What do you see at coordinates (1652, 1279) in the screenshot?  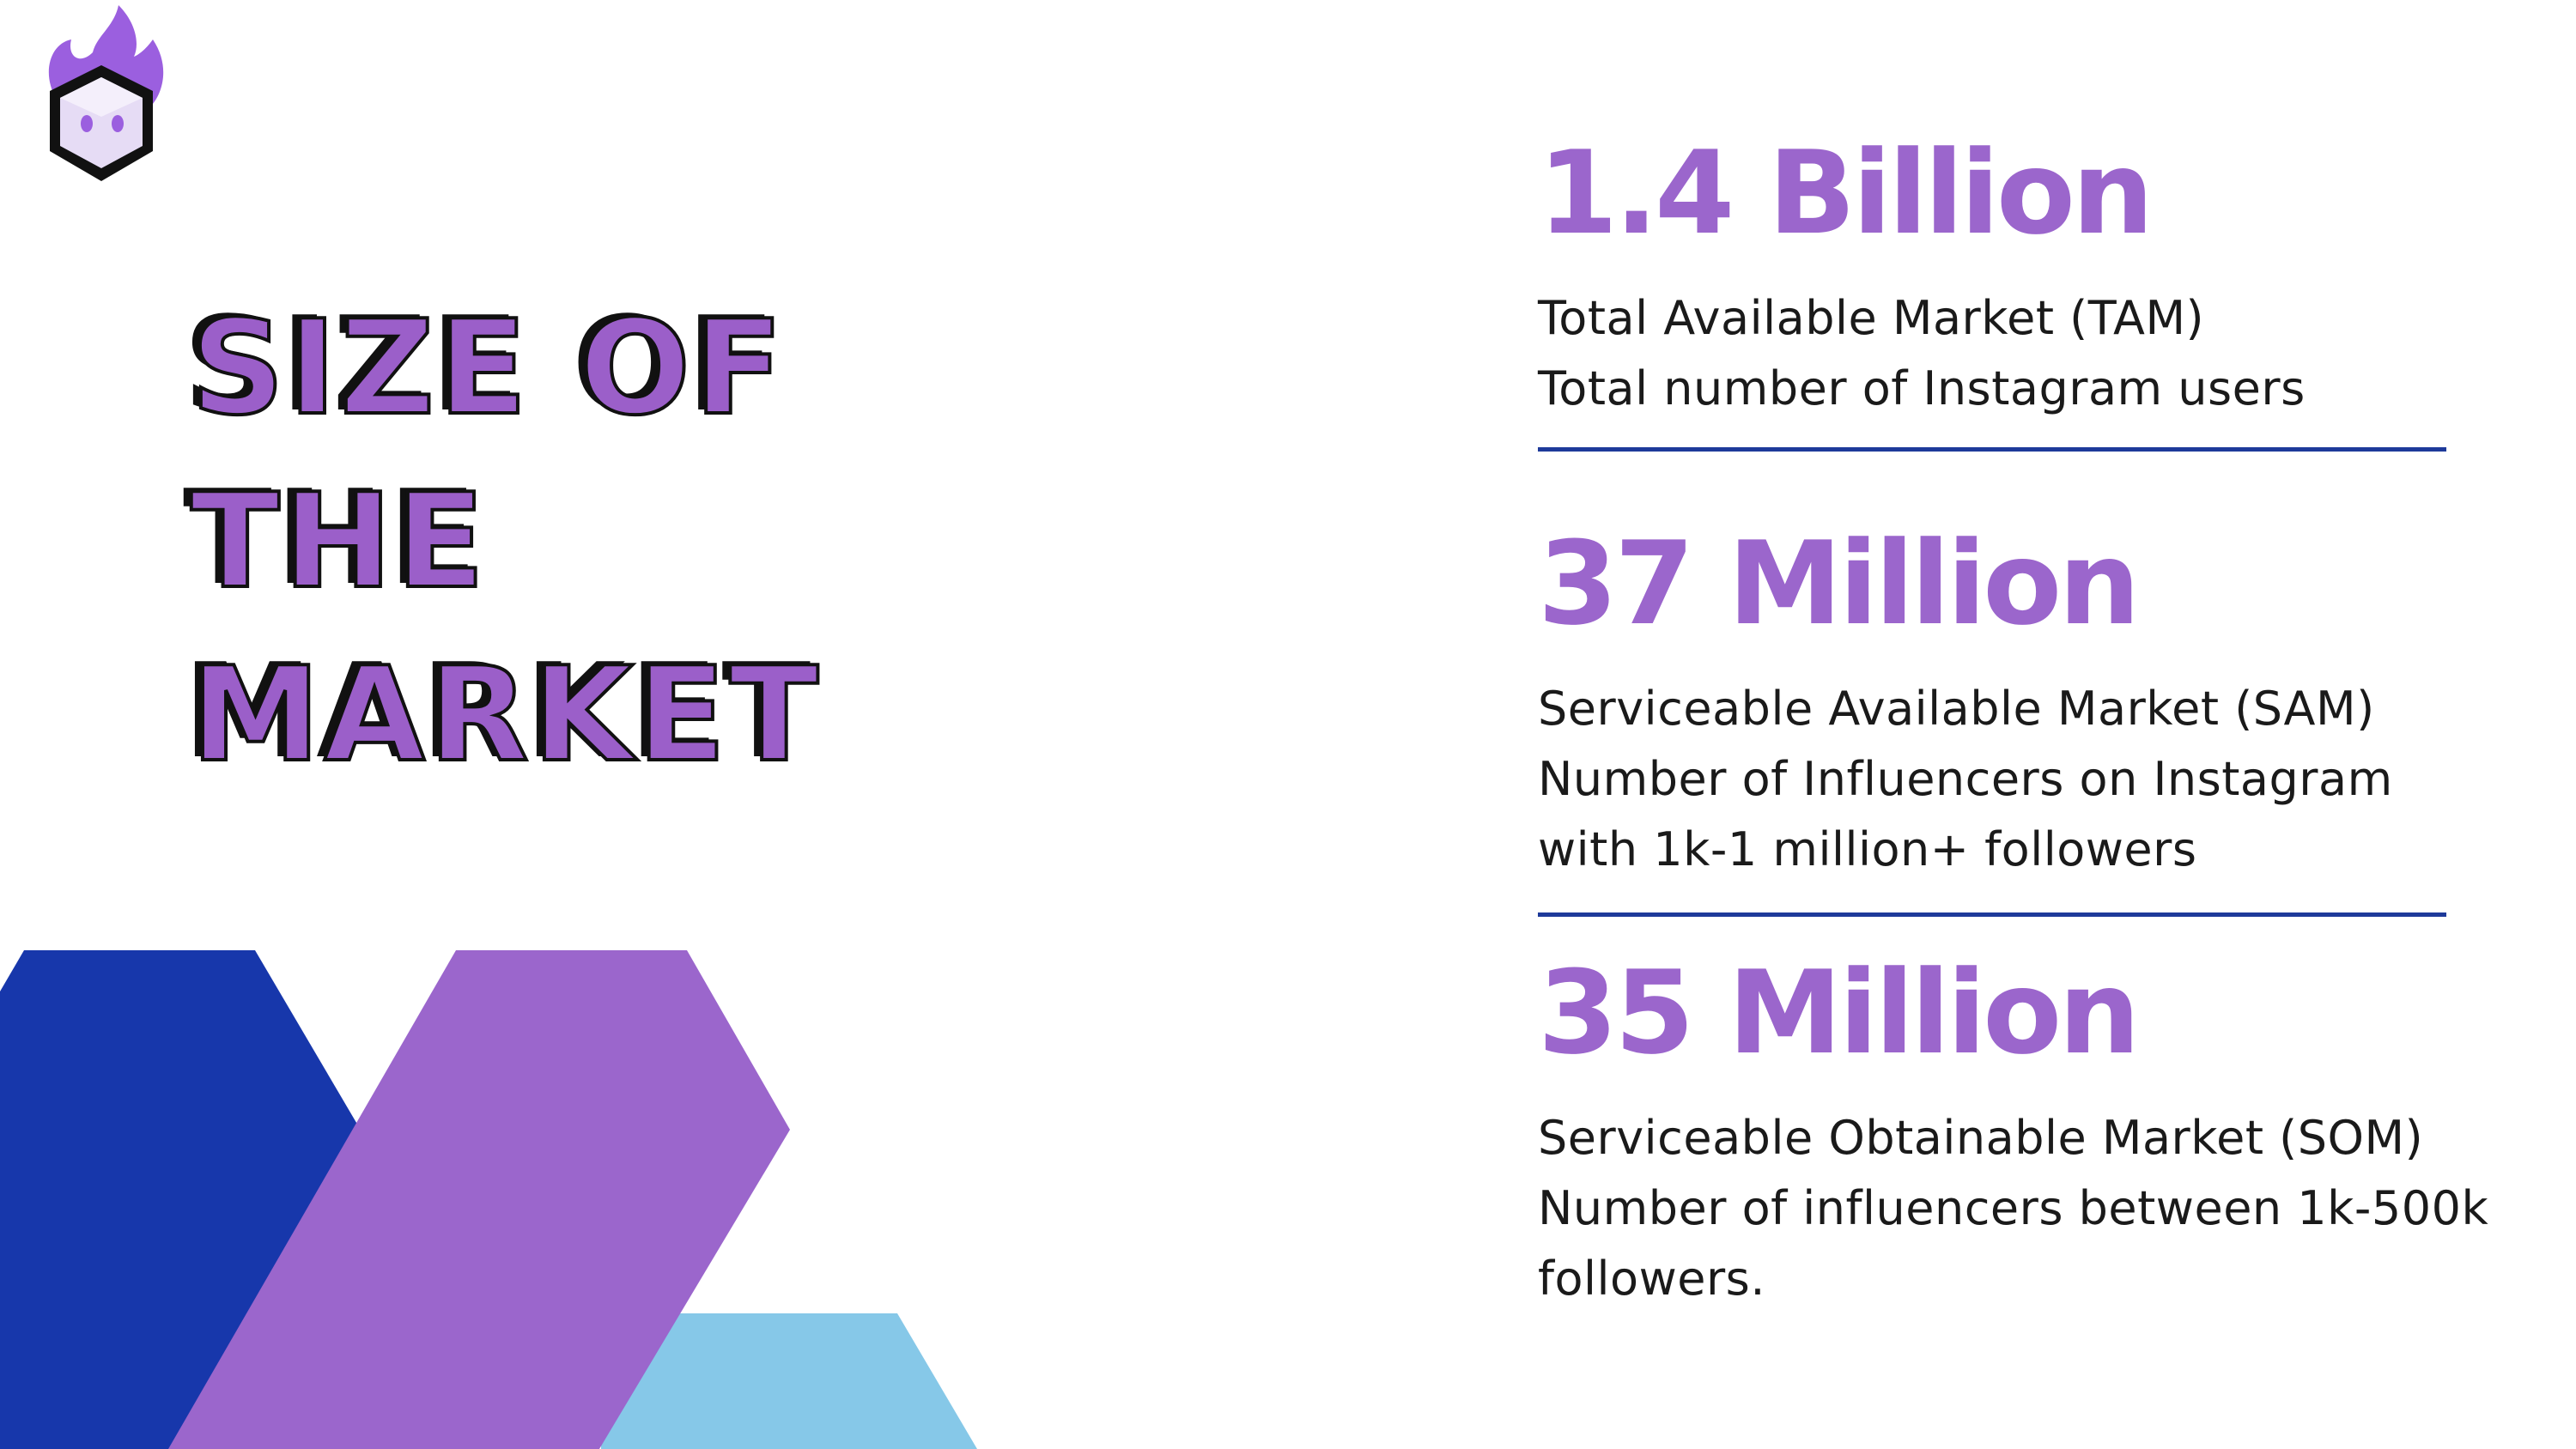 I see `stat-line: followers.` at bounding box center [1652, 1279].